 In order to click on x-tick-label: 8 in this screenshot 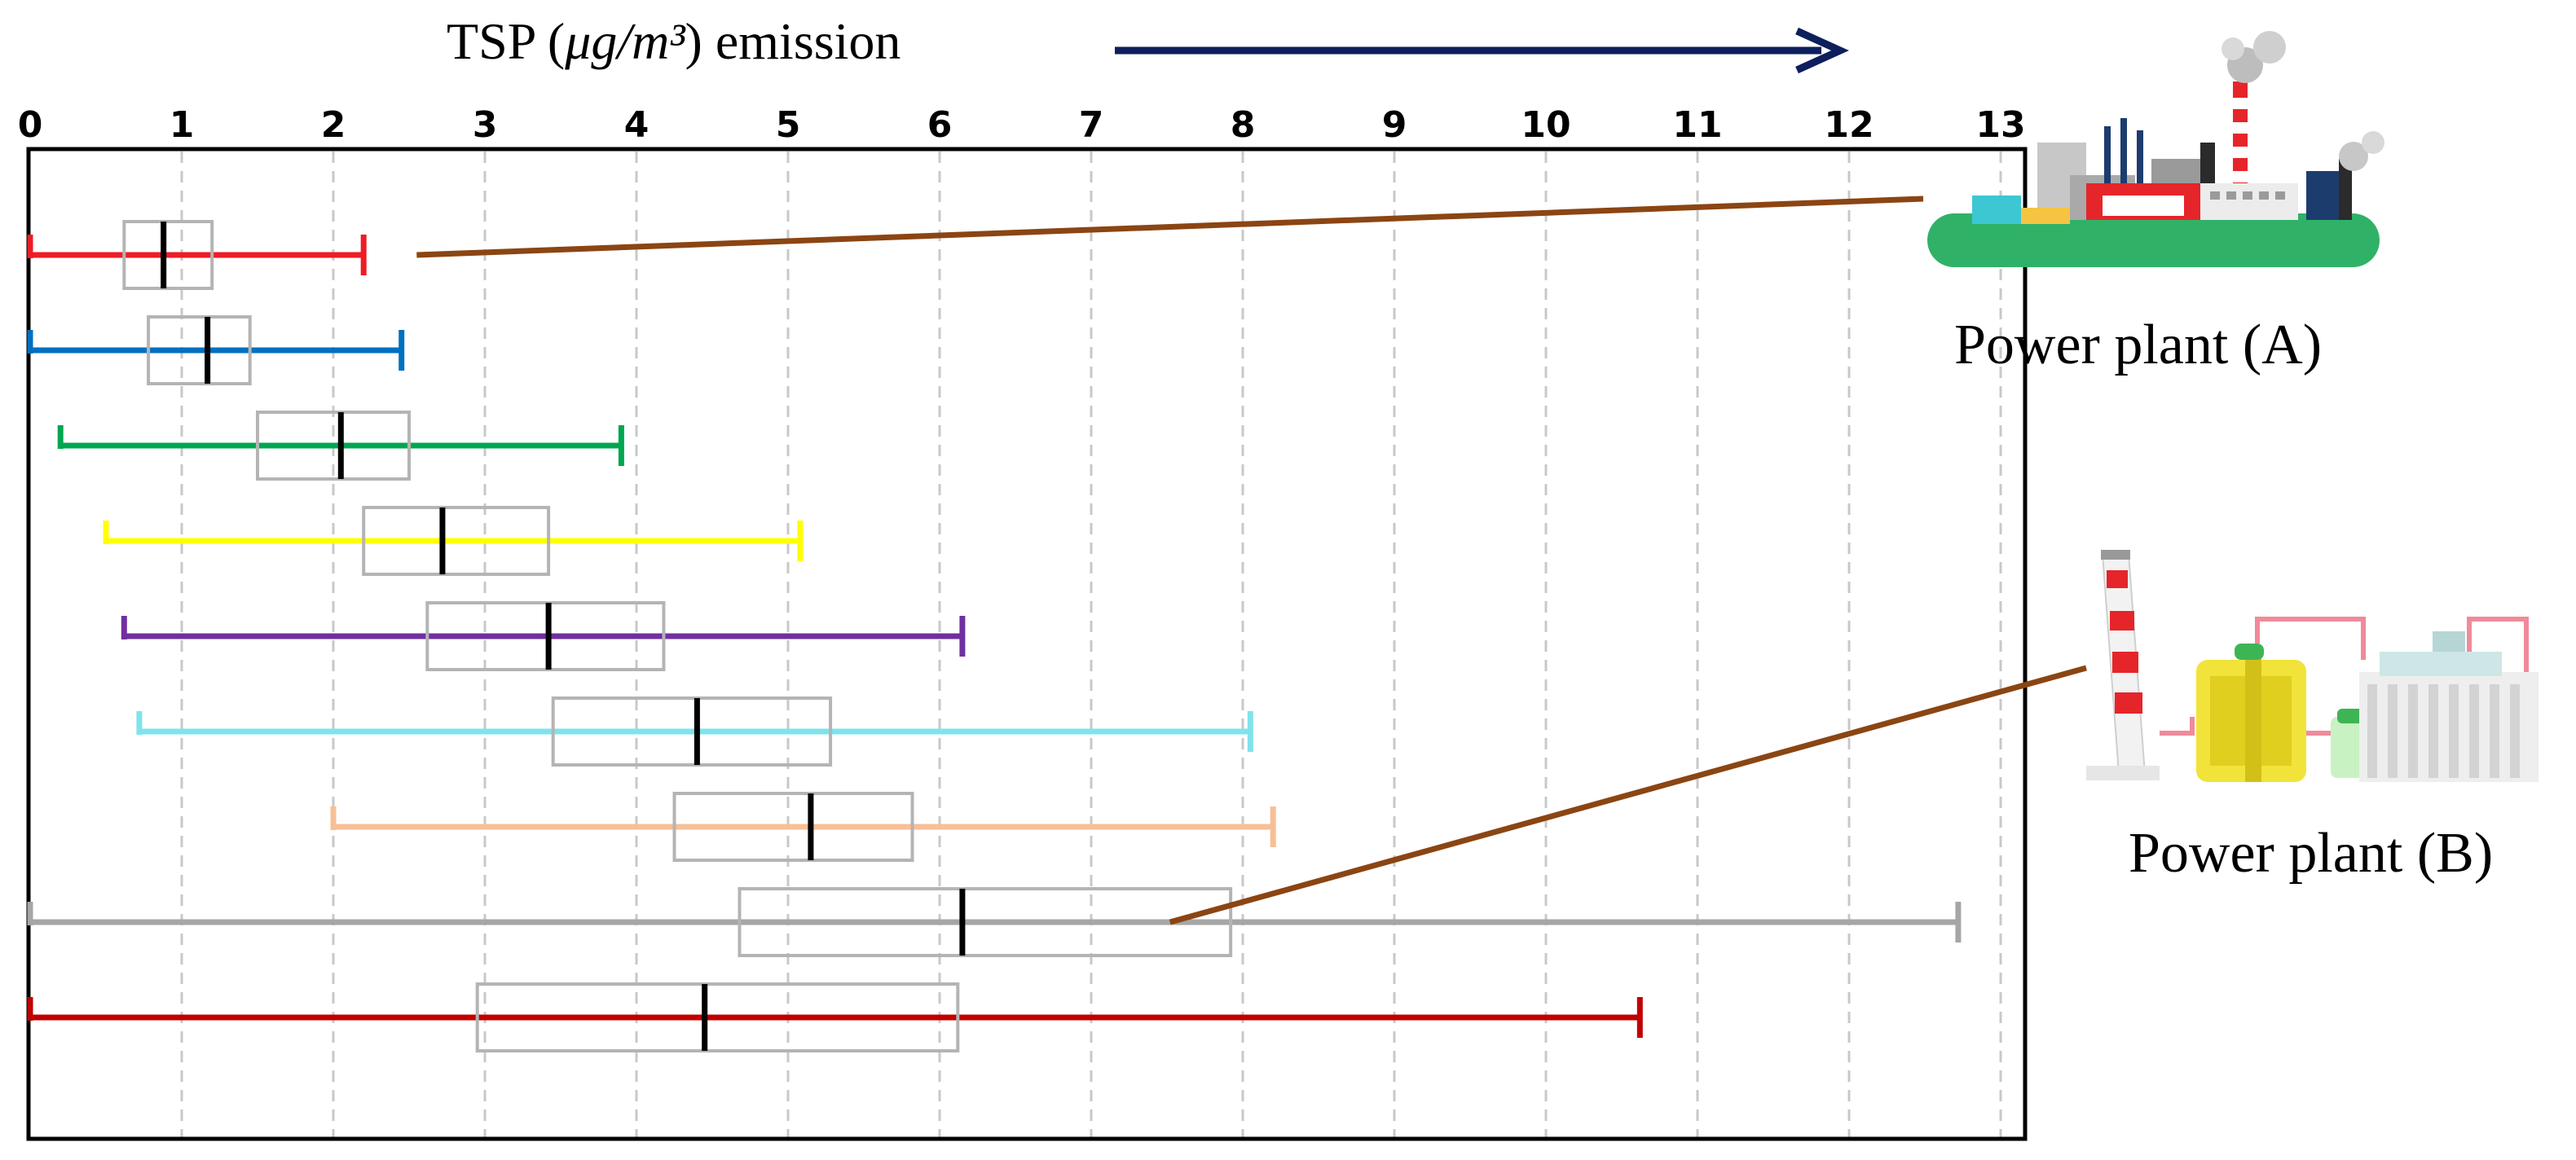, I will do `click(1243, 125)`.